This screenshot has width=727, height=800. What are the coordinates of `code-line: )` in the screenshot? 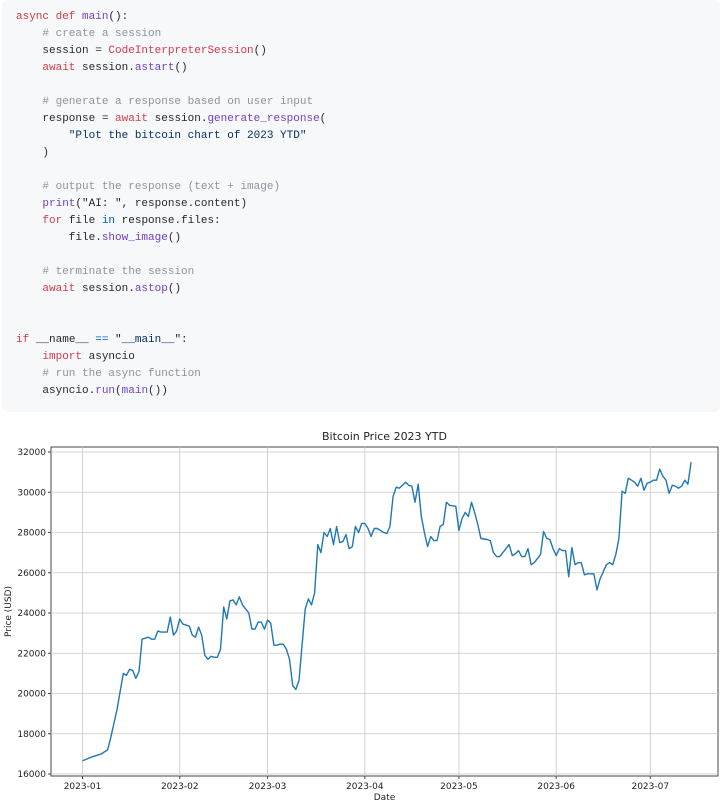 It's located at (368, 153).